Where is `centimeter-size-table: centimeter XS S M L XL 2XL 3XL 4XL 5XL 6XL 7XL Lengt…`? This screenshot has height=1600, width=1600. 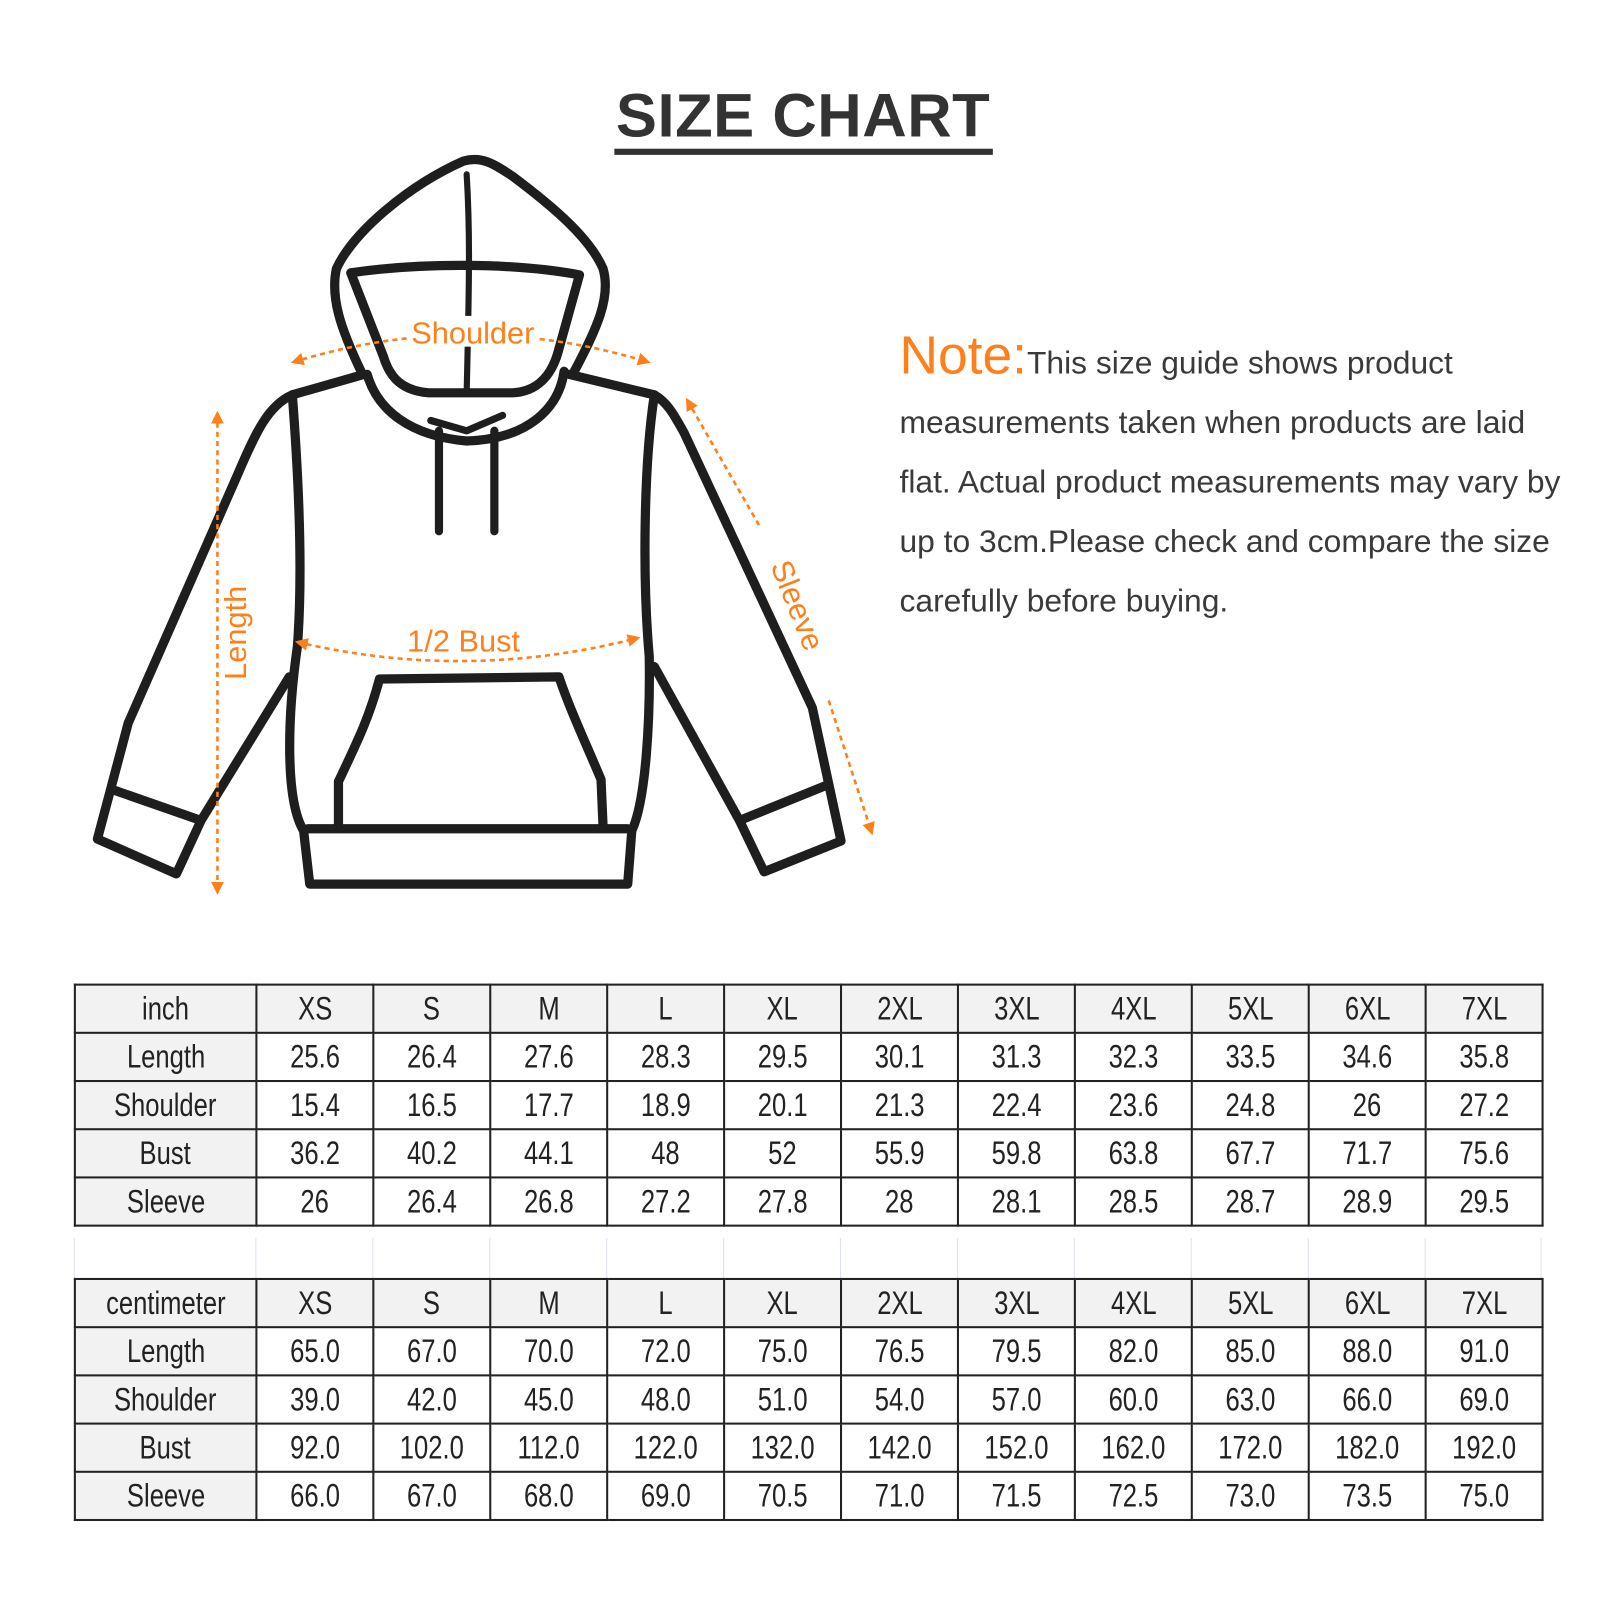
centimeter-size-table: centimeter XS S M L XL 2XL 3XL 4XL 5XL 6XL 7XL Lengt… is located at coordinates (808, 1399).